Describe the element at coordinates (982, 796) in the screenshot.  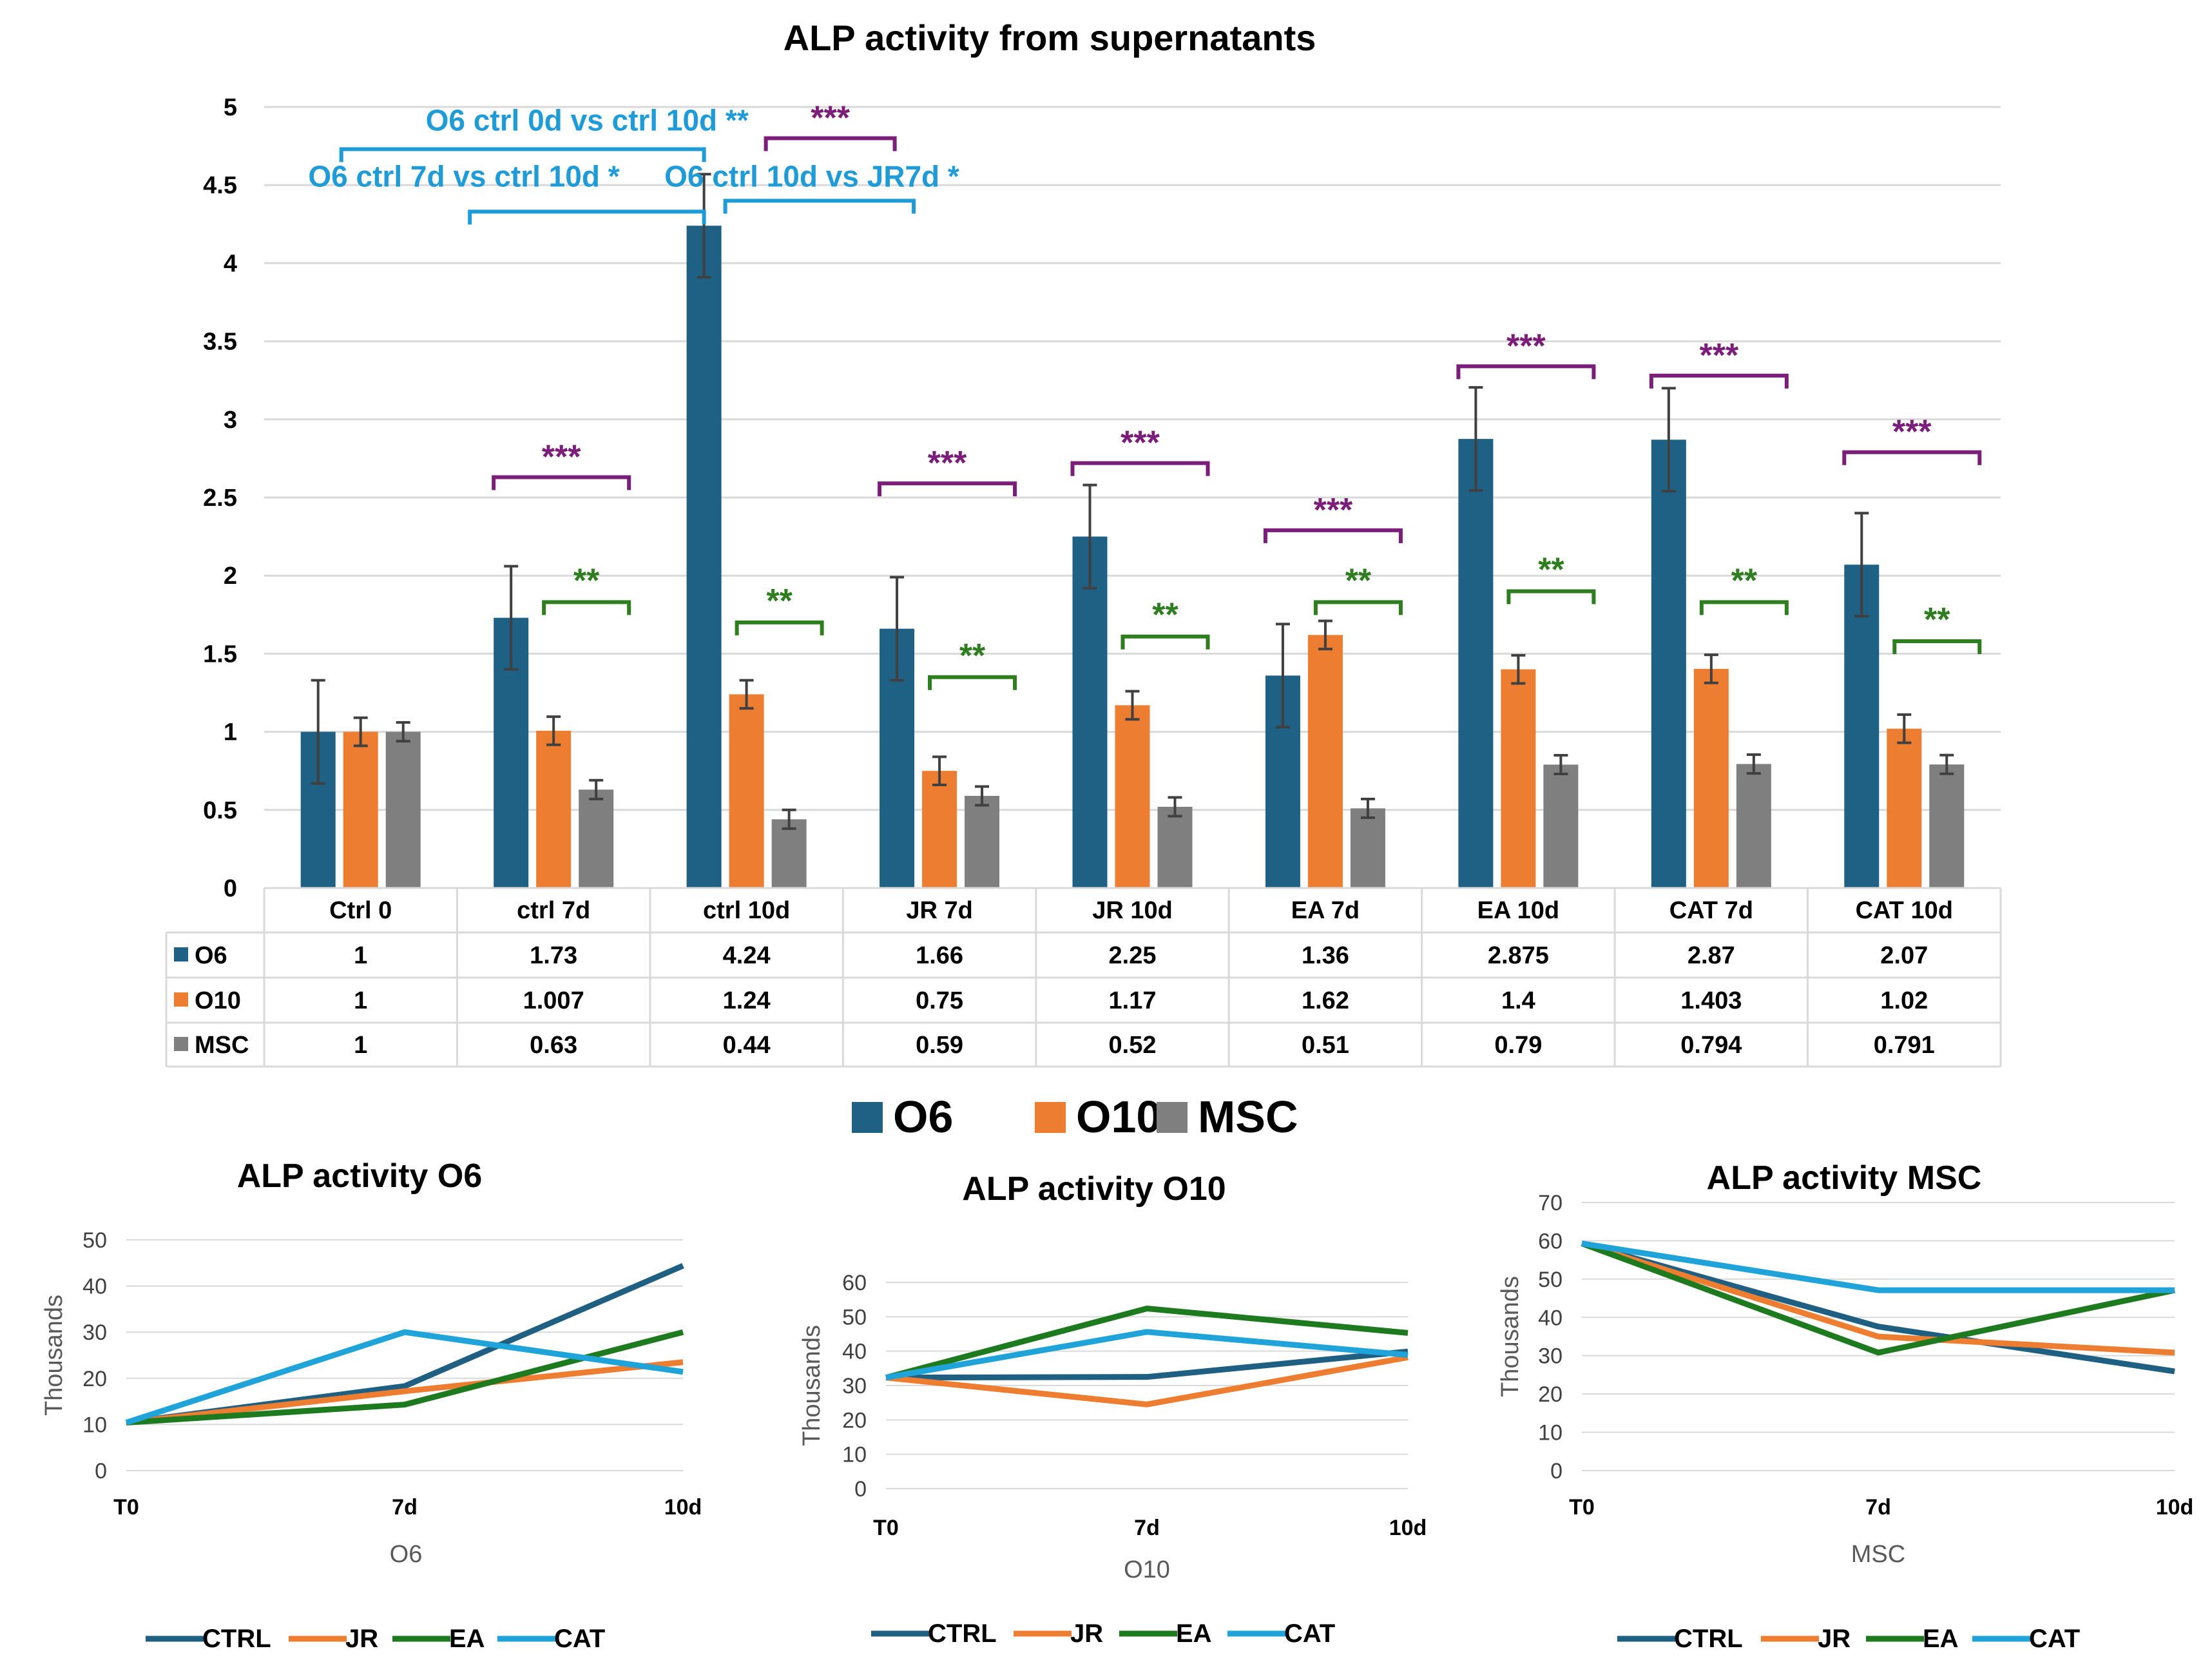
I see `error-bar-msc-jr-7d` at that location.